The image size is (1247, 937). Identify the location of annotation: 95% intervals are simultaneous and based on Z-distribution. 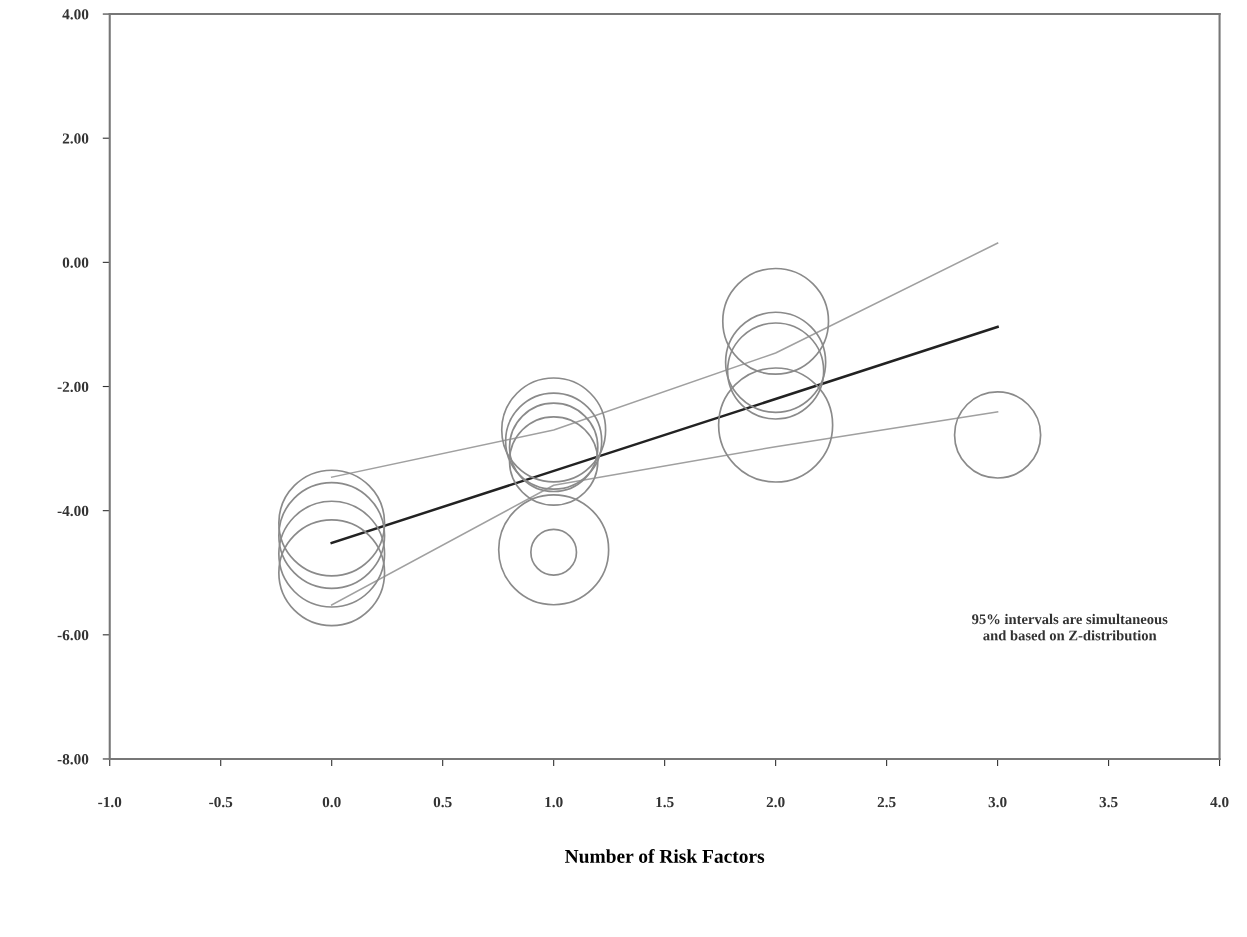
(1070, 627).